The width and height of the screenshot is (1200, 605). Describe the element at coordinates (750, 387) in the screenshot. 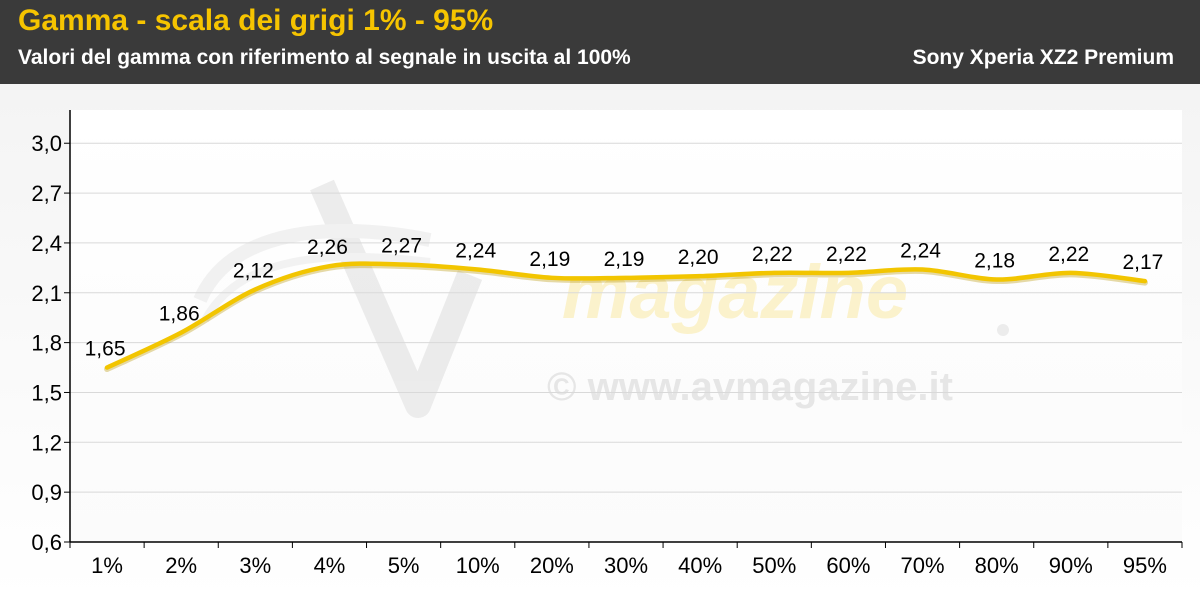

I see `watermark-url-text: © www.avmagazine.it` at that location.